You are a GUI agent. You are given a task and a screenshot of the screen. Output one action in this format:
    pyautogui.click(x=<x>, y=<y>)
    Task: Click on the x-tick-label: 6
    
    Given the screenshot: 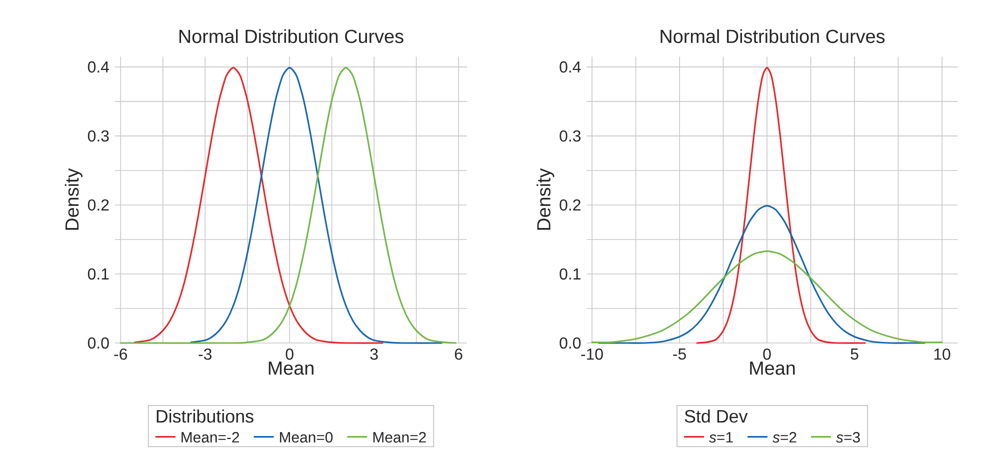 What is the action you would take?
    pyautogui.click(x=458, y=354)
    